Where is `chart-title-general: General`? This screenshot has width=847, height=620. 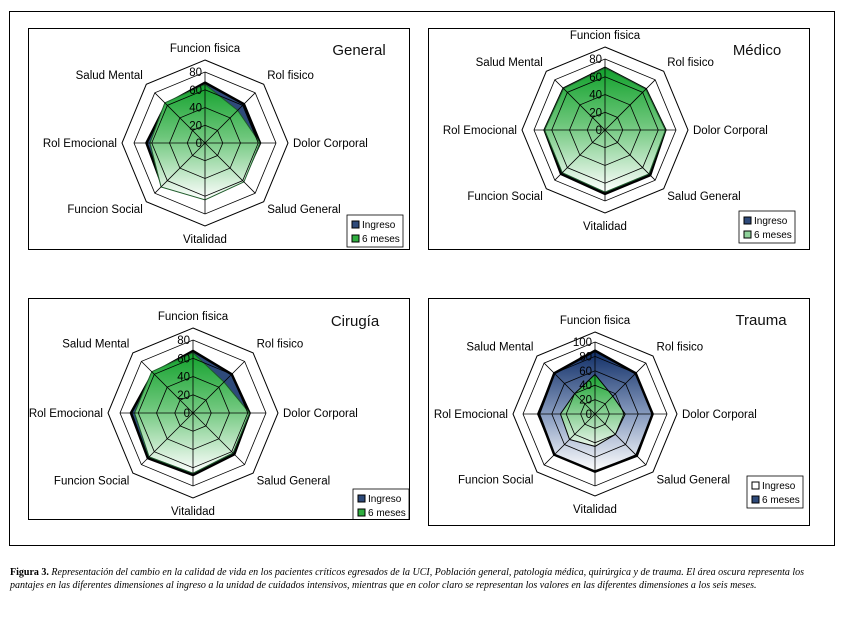
chart-title-general: General is located at coordinates (358, 50).